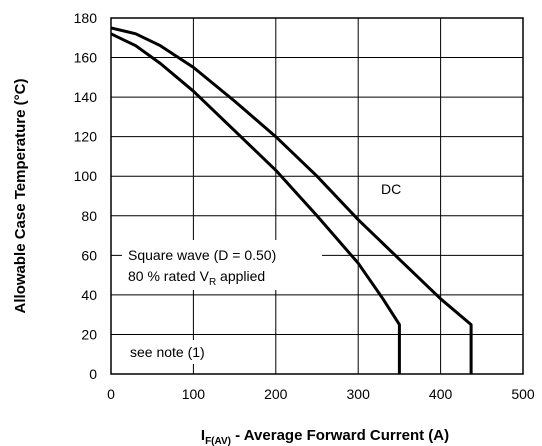 This screenshot has width=542, height=446. I want to click on y-tick-label: 120, so click(86, 137).